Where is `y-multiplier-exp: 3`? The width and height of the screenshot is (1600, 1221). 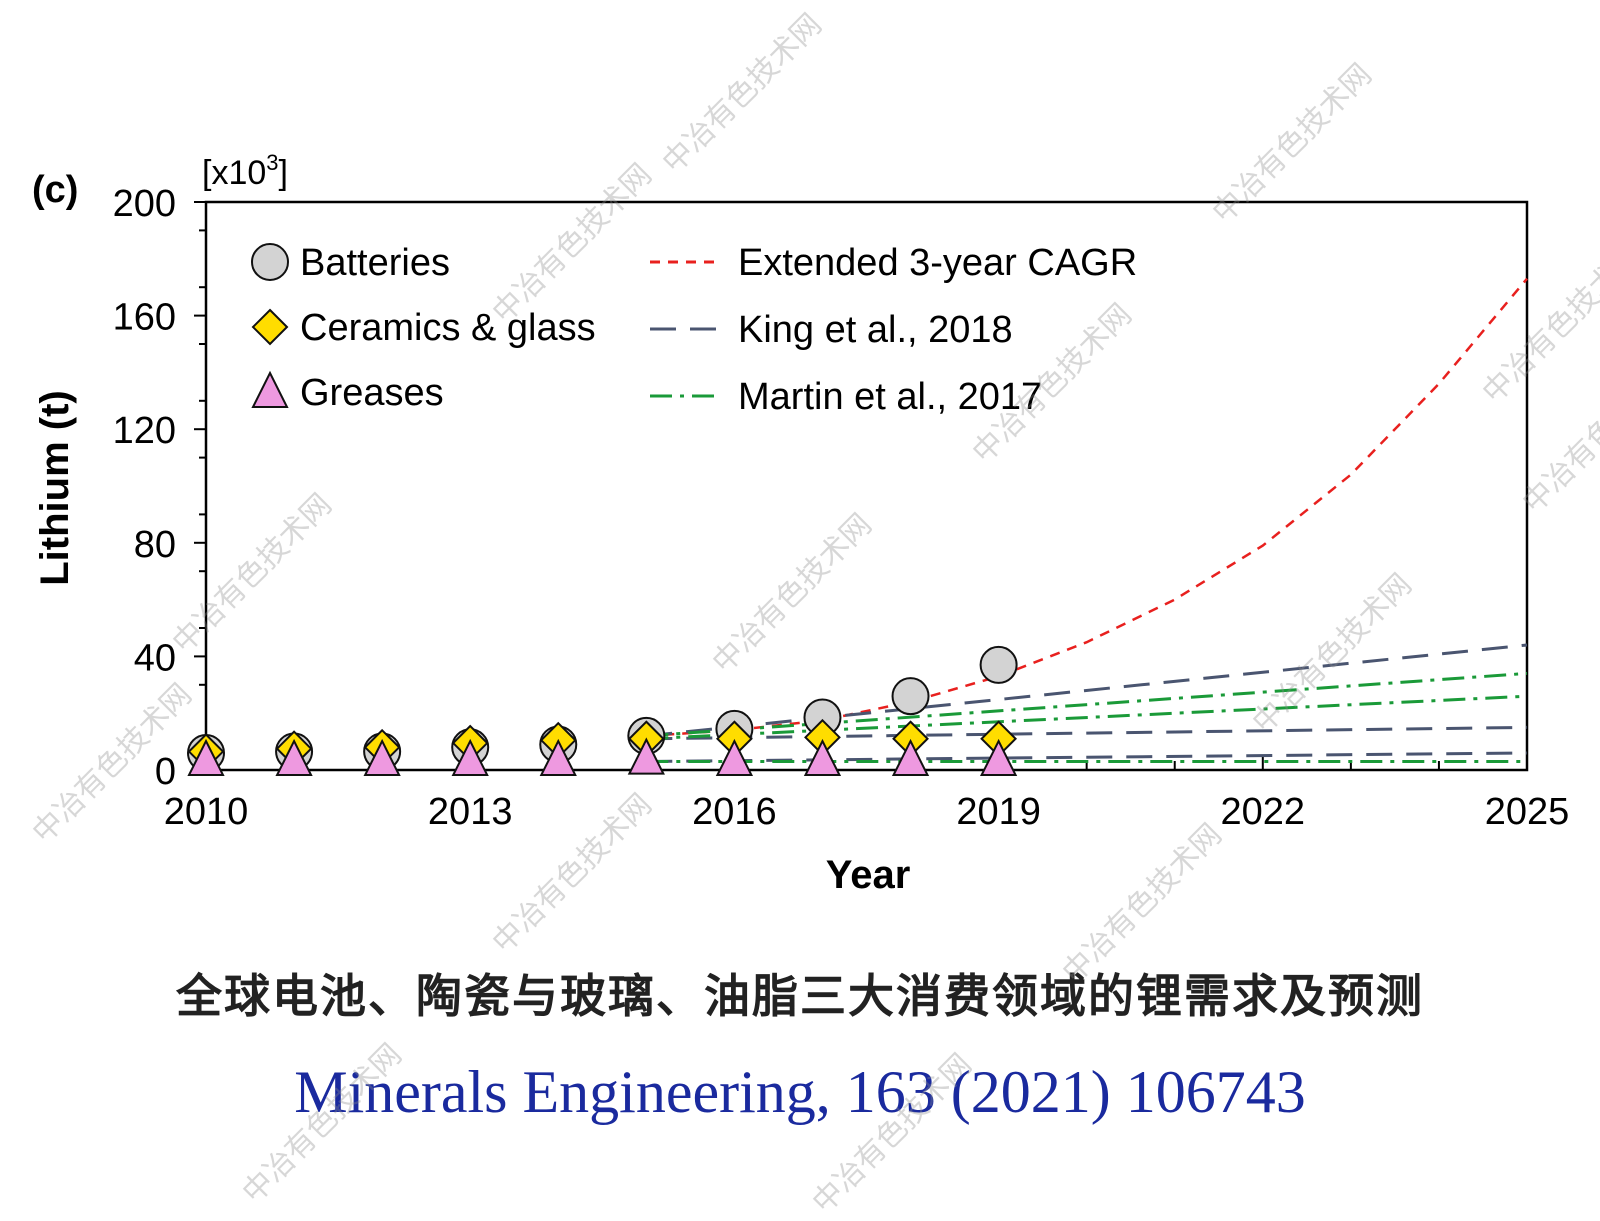 y-multiplier-exp: 3 is located at coordinates (272, 162).